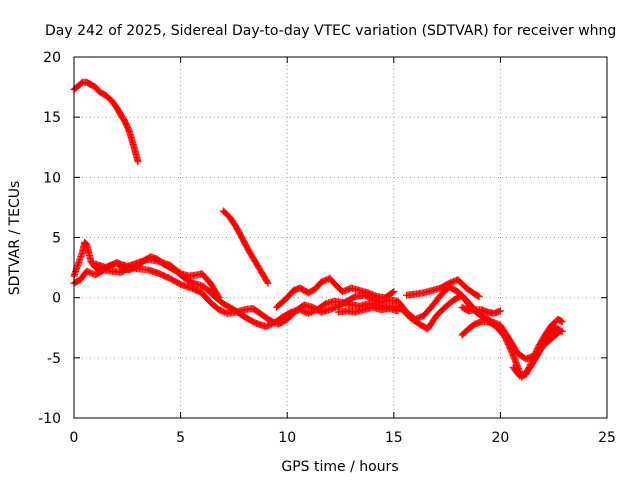  I want to click on series-track-d, so click(157, 278).